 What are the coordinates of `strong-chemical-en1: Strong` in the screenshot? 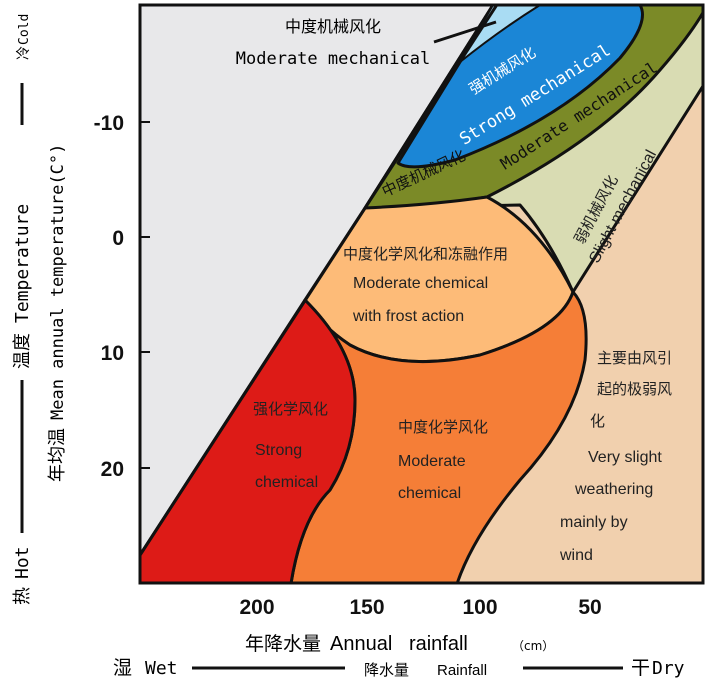 It's located at (278, 450).